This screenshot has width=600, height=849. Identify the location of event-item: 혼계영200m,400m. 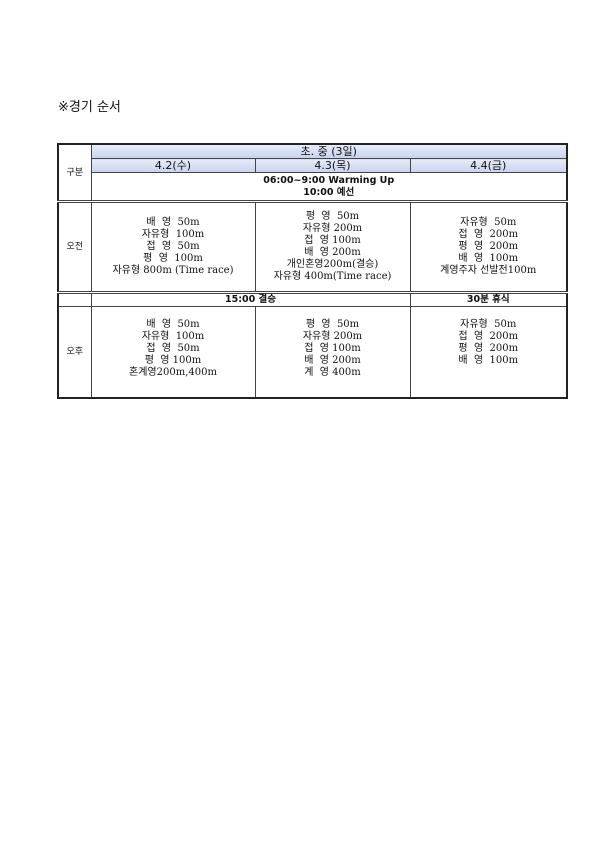
(173, 372).